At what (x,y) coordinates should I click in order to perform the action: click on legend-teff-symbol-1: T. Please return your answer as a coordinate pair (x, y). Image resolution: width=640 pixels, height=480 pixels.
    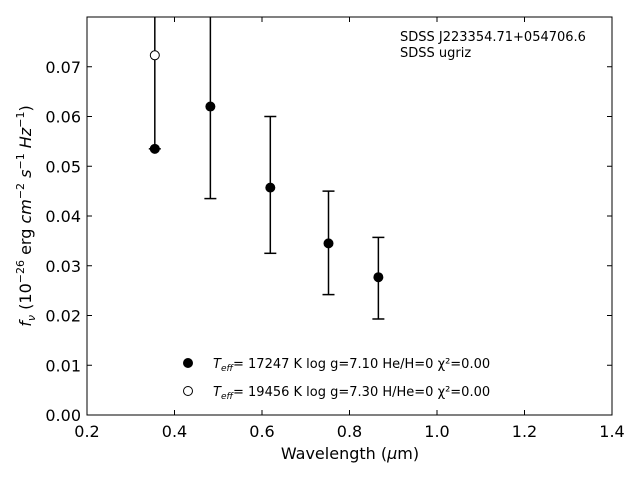
    Looking at the image, I should click on (217, 364).